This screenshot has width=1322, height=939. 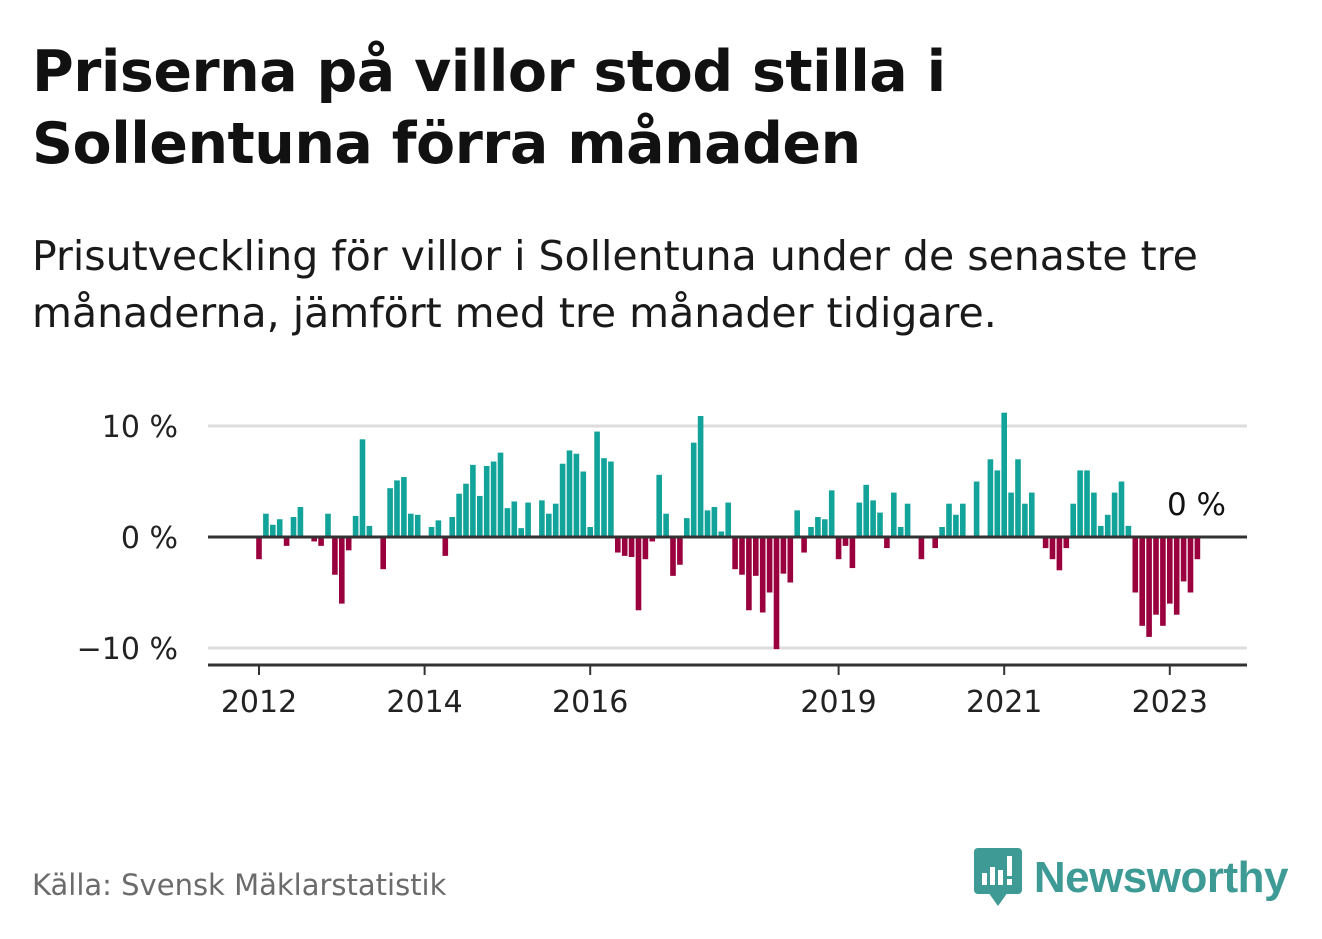 I want to click on y-tick-label: 0 %, so click(x=149, y=538).